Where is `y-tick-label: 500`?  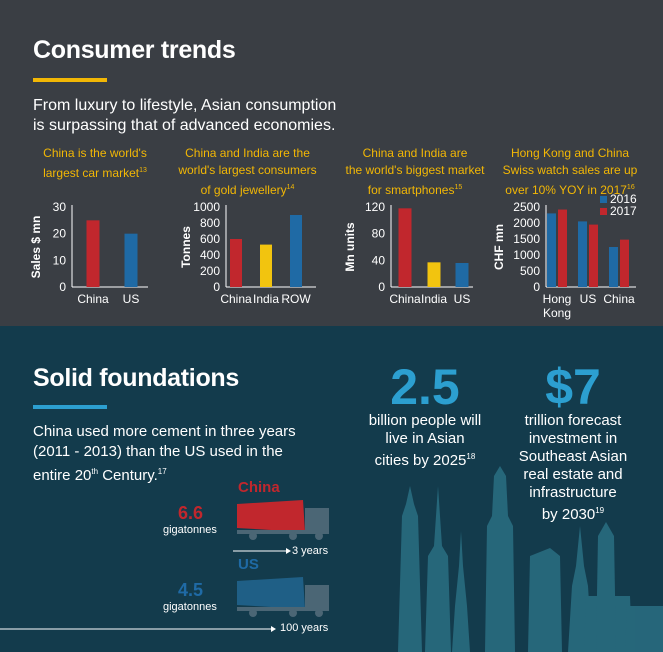 y-tick-label: 500 is located at coordinates (530, 271).